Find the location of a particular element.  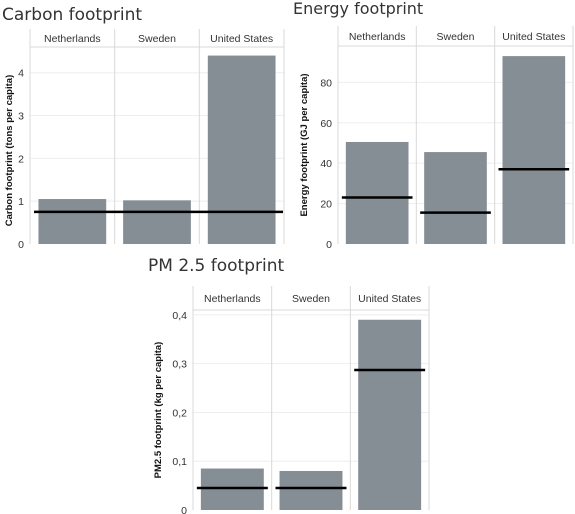

energy-chart-title: Energy footprint is located at coordinates (358, 9).